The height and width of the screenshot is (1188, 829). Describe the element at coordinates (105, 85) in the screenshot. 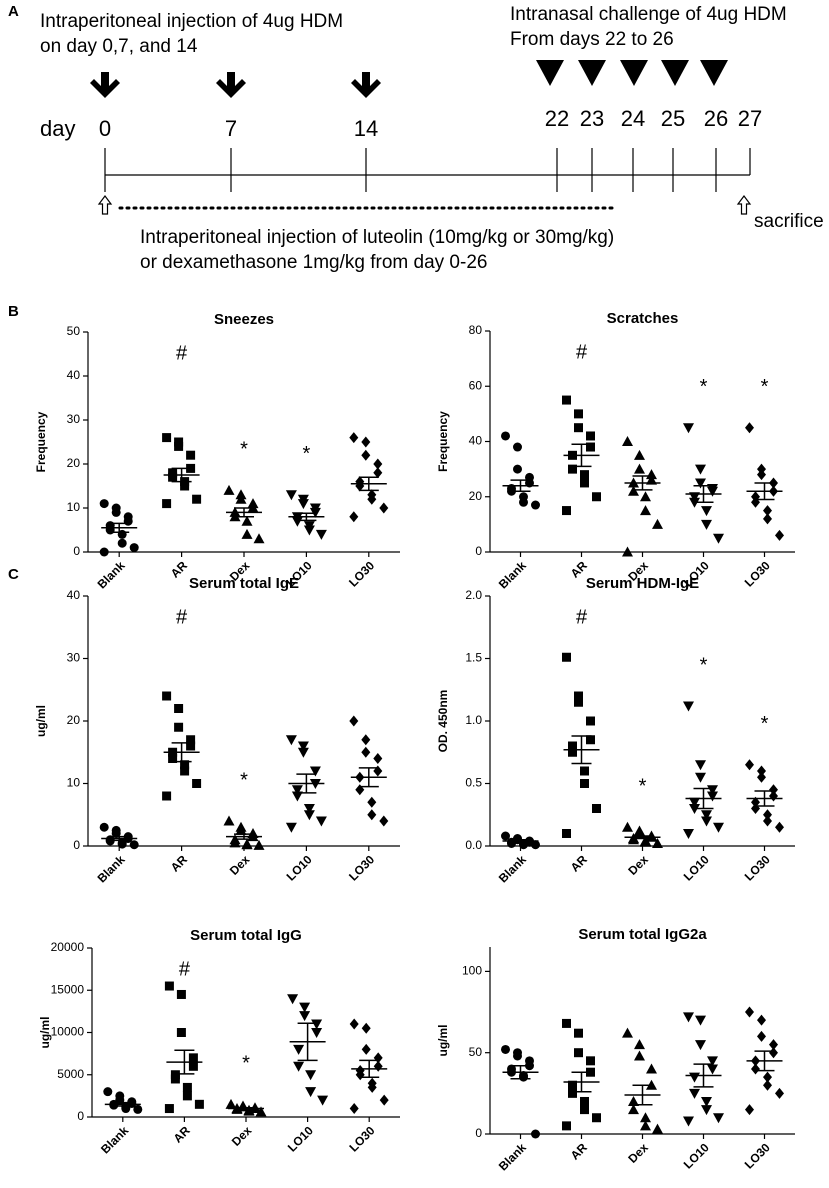

I see `injection-arrow` at that location.